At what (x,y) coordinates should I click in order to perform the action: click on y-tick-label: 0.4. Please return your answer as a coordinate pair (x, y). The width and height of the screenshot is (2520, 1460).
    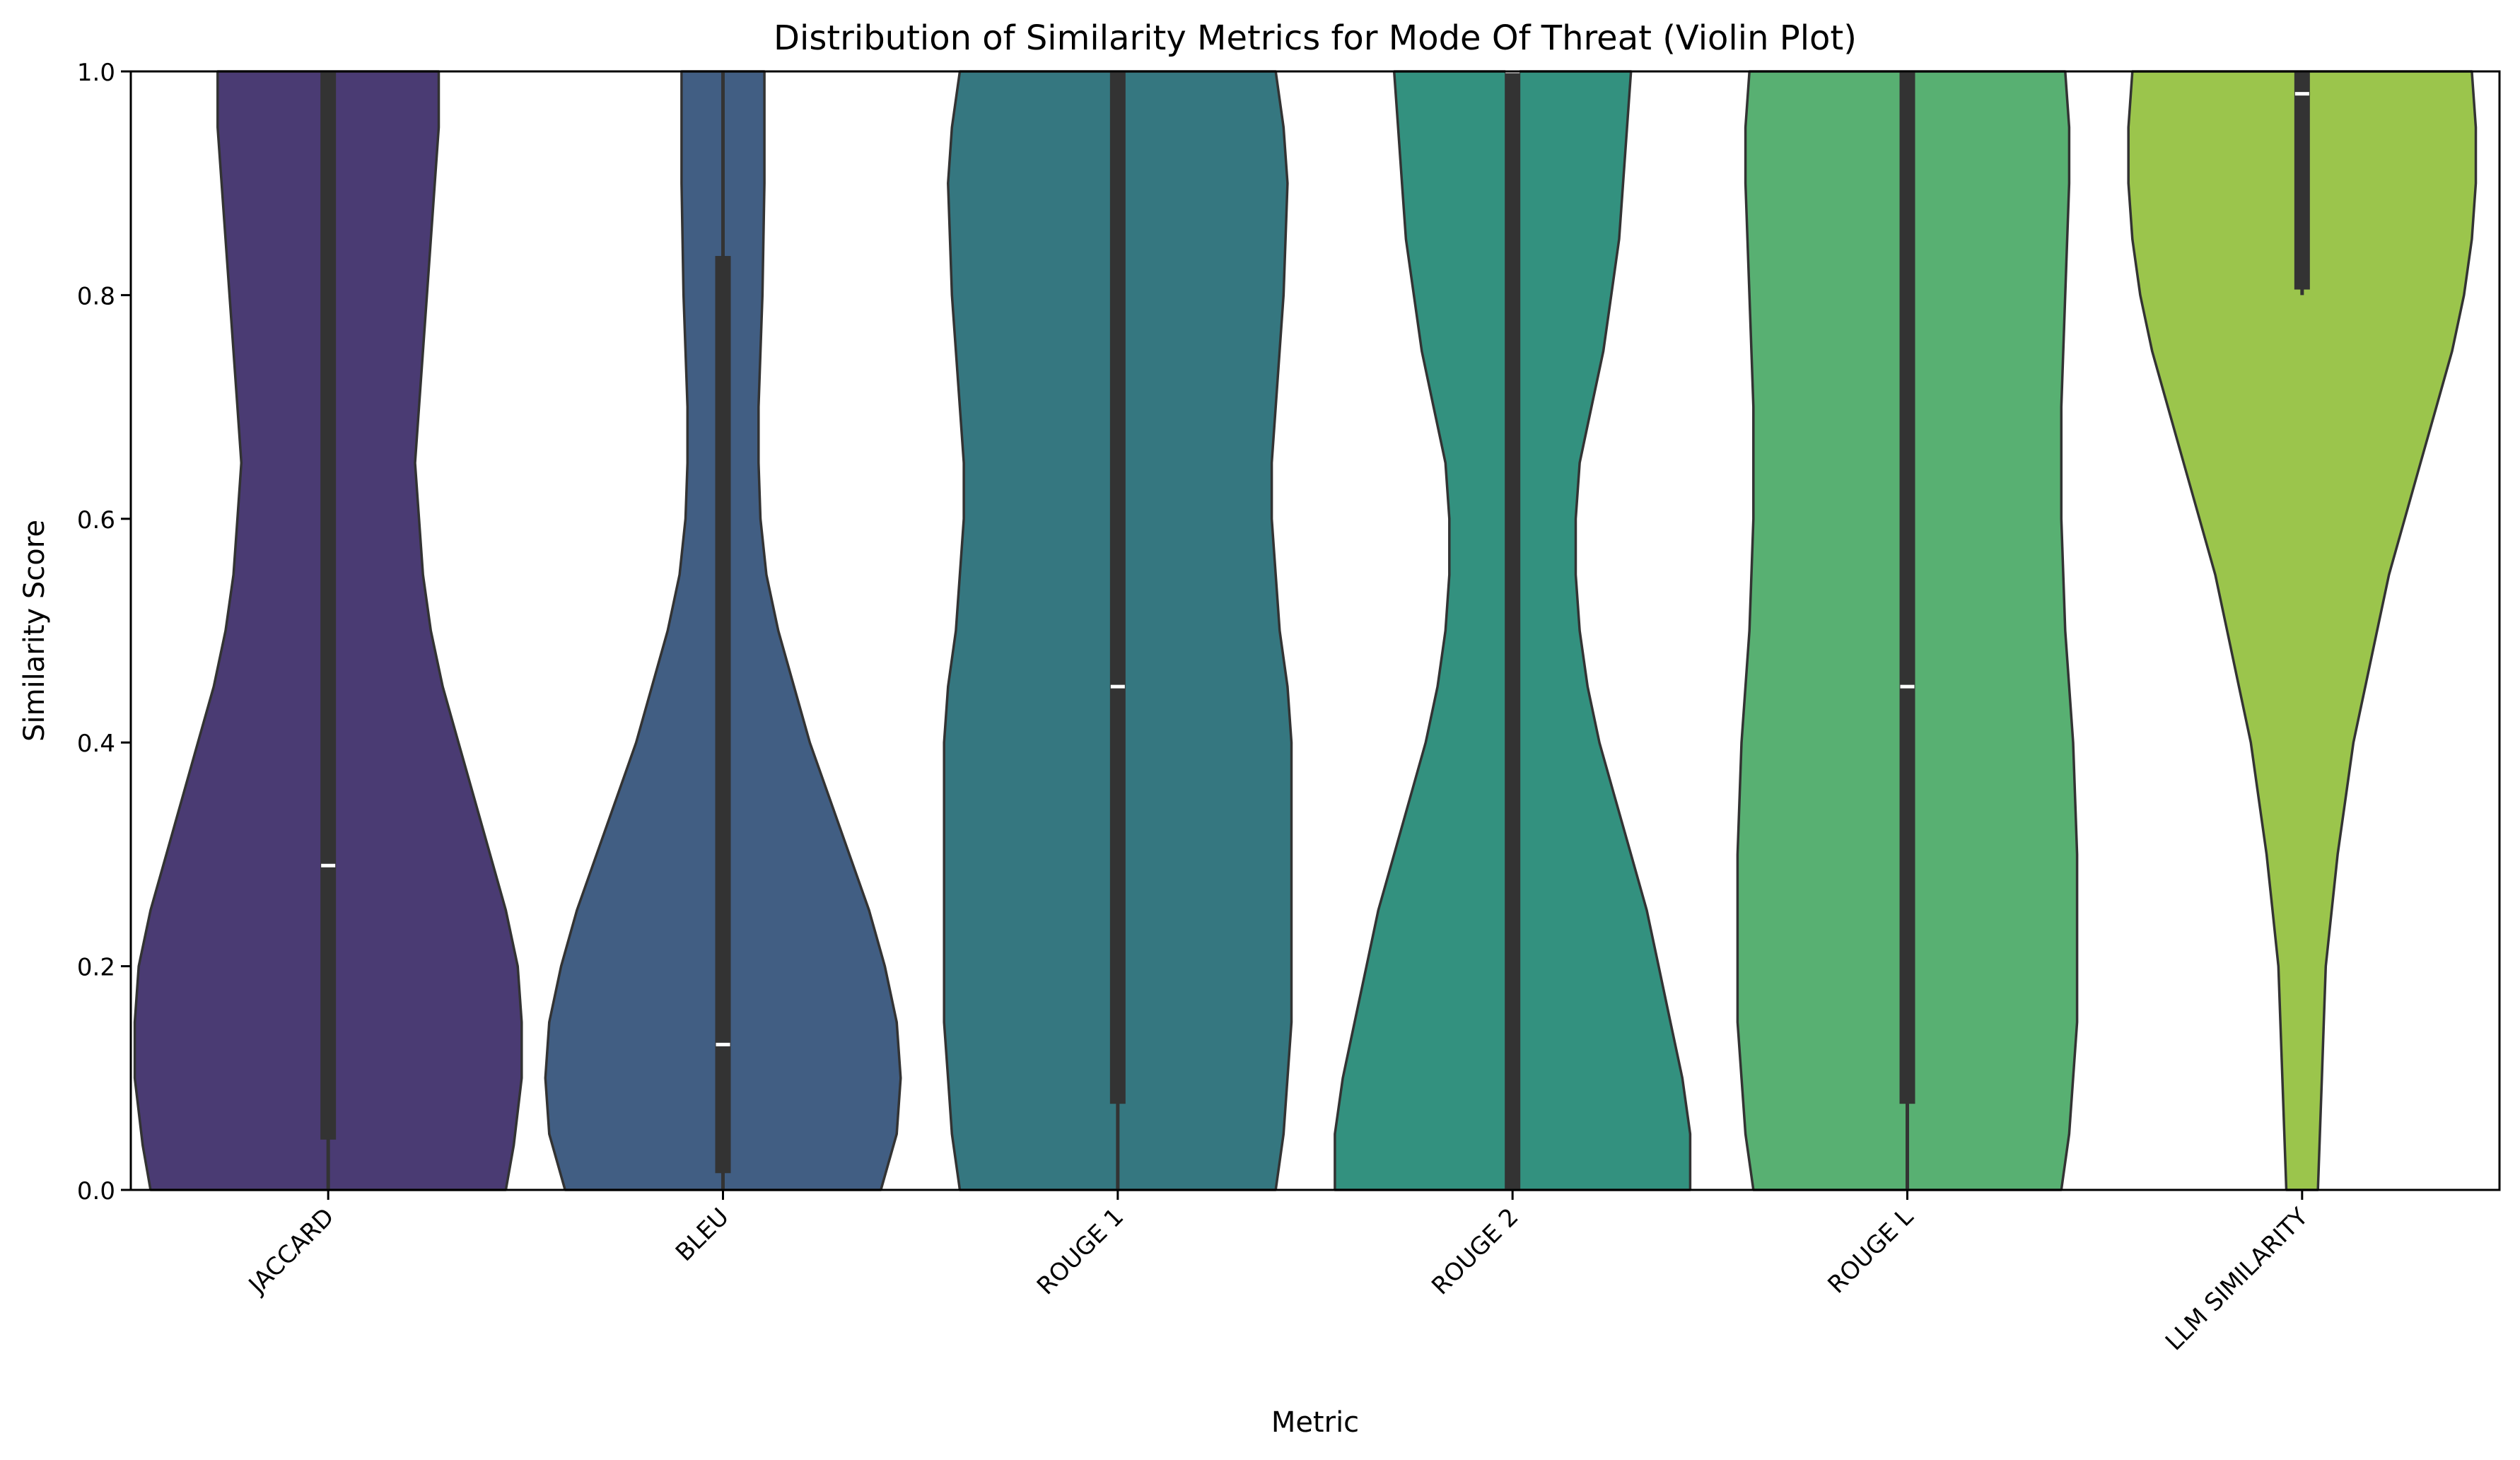
    Looking at the image, I should click on (96, 744).